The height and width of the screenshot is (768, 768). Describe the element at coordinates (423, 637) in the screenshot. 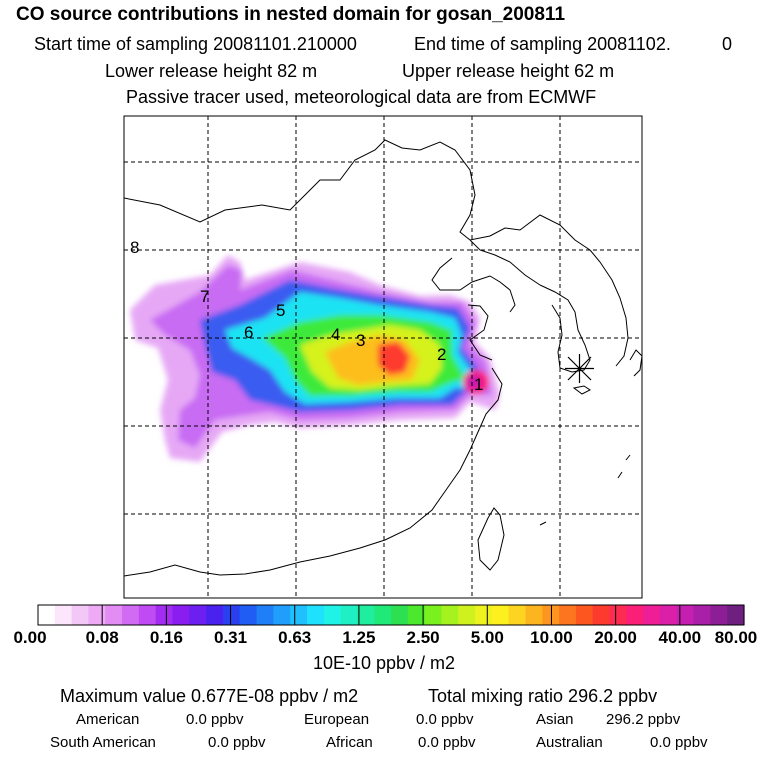

I see `colorbar-tick-label: 2.50` at that location.